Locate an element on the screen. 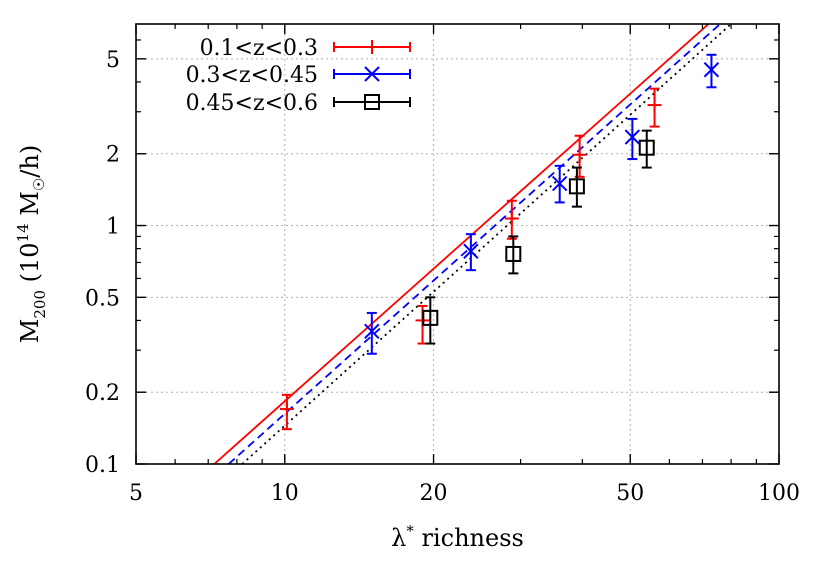 The width and height of the screenshot is (830, 581). legend: 0.1<z<0.30.3<z<0.45 0.45<z<0.6 is located at coordinates (298, 76).